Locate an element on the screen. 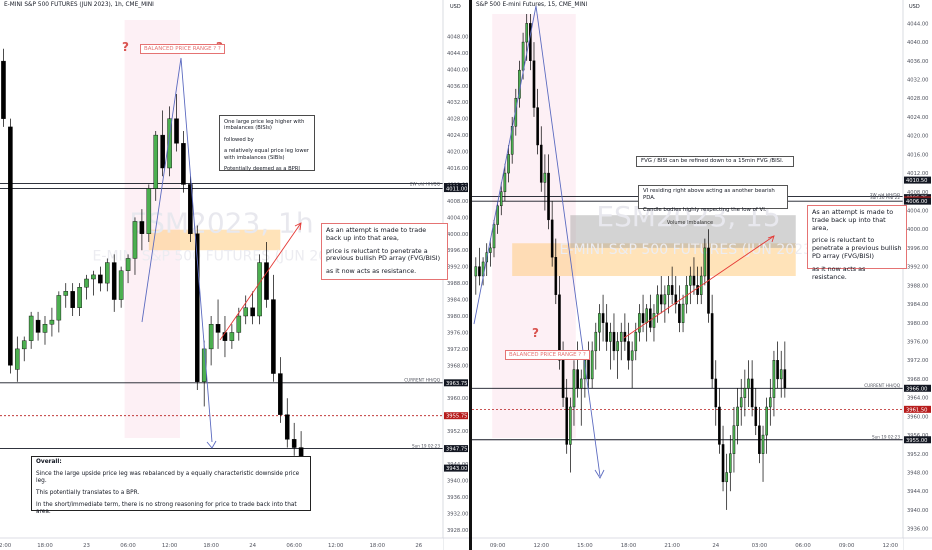  volume-imbalance-label: Volume Imbalance is located at coordinates (690, 223).